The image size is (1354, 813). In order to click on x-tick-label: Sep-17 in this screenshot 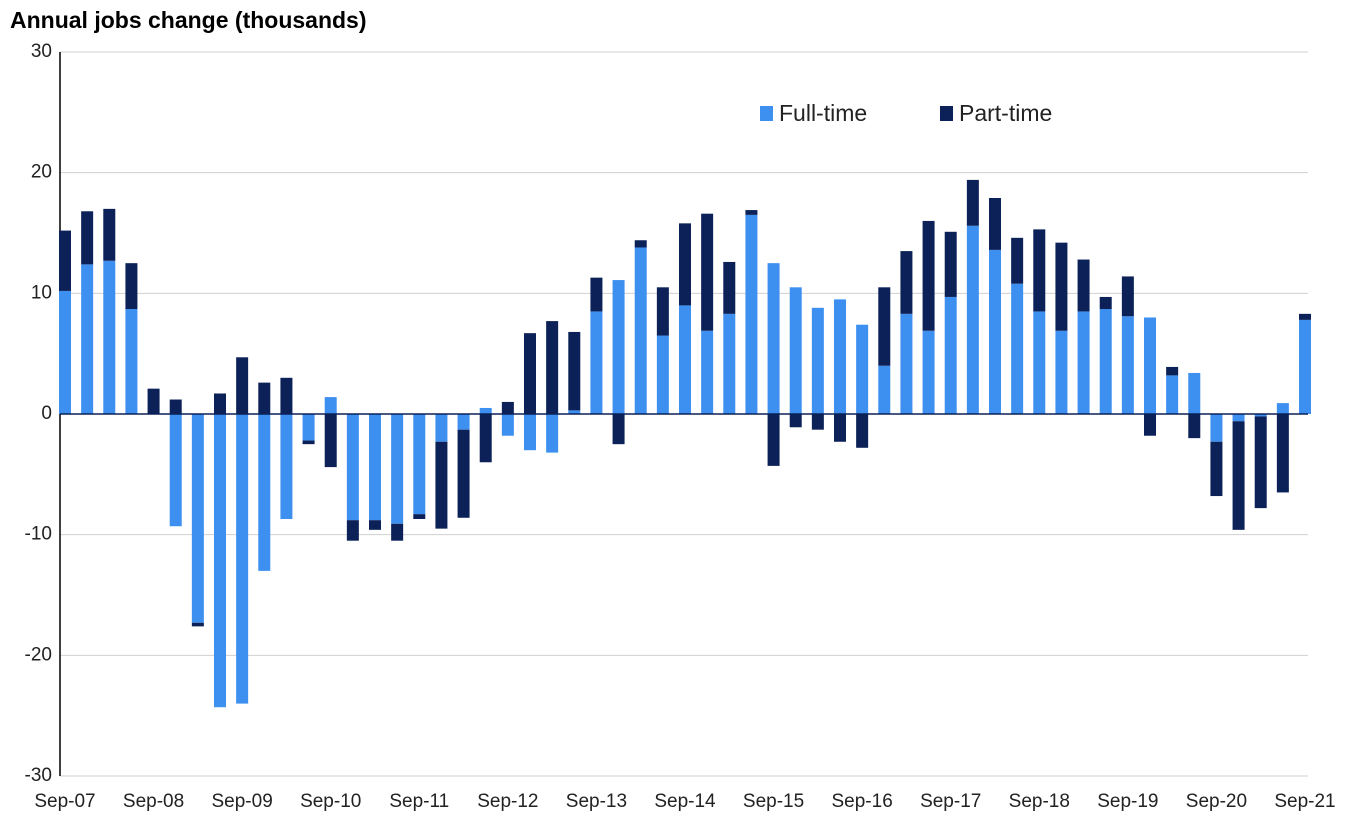, I will do `click(950, 801)`.